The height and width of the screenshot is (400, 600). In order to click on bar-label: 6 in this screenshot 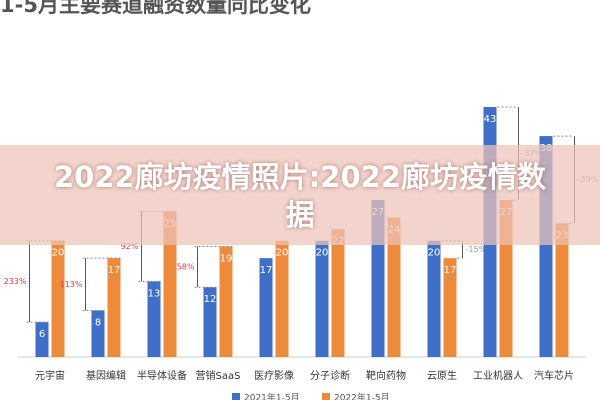, I will do `click(42, 334)`.